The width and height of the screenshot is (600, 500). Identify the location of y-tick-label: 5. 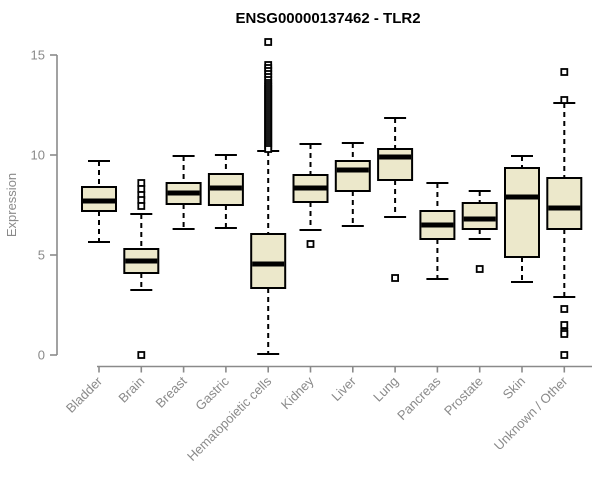
(41, 255).